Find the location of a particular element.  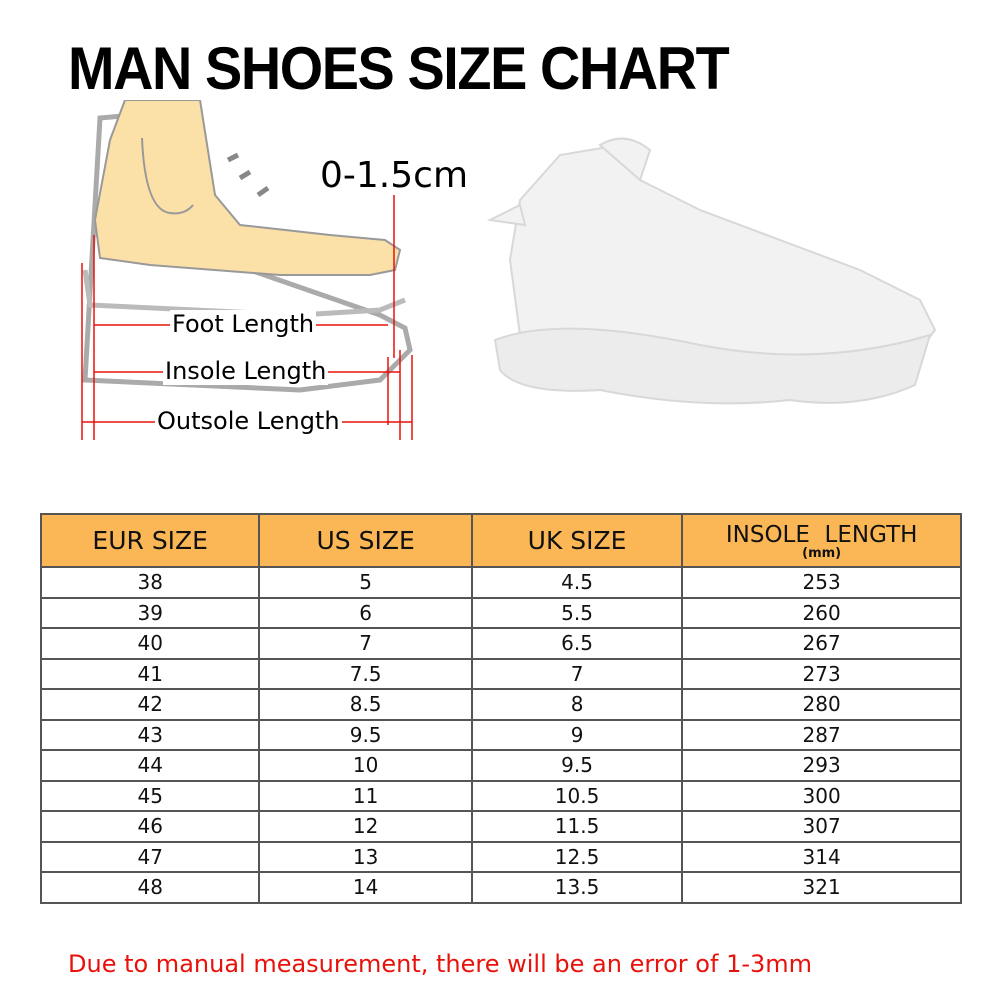

measure-lines is located at coordinates (247, 317).